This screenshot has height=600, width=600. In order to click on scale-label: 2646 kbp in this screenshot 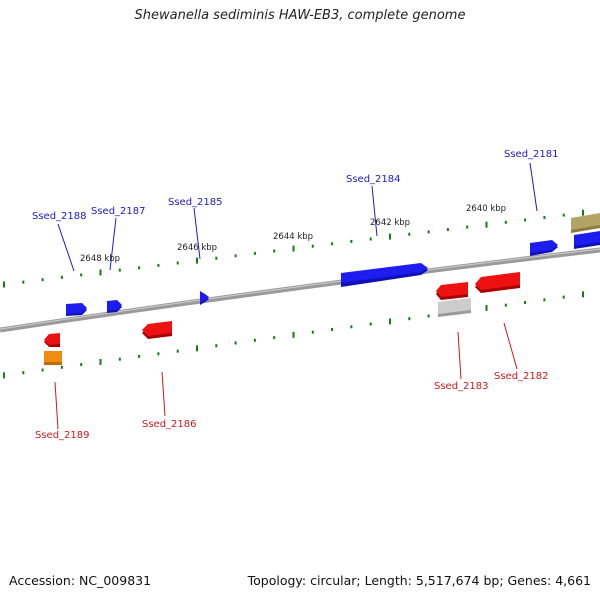, I will do `click(197, 248)`.